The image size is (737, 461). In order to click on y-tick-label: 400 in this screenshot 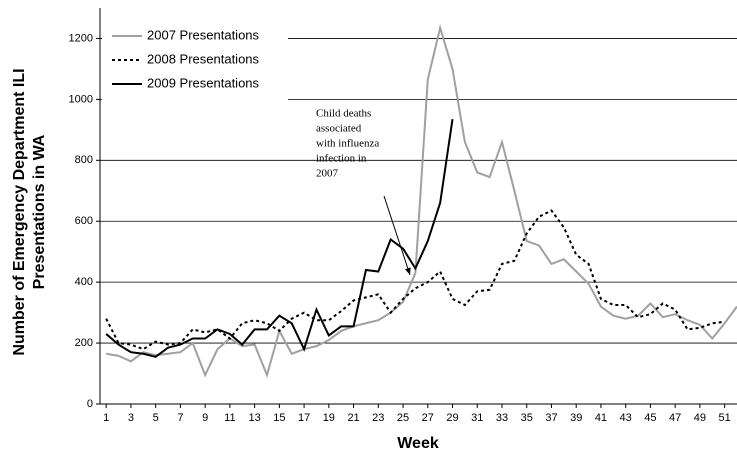, I will do `click(84, 282)`.